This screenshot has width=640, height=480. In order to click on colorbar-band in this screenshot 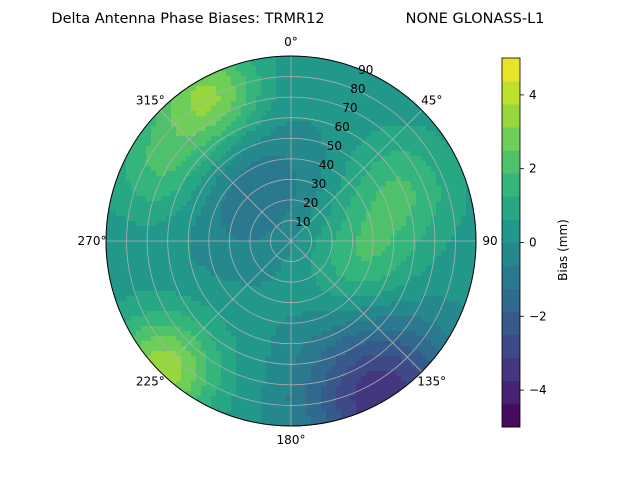, I will do `click(511, 277)`.